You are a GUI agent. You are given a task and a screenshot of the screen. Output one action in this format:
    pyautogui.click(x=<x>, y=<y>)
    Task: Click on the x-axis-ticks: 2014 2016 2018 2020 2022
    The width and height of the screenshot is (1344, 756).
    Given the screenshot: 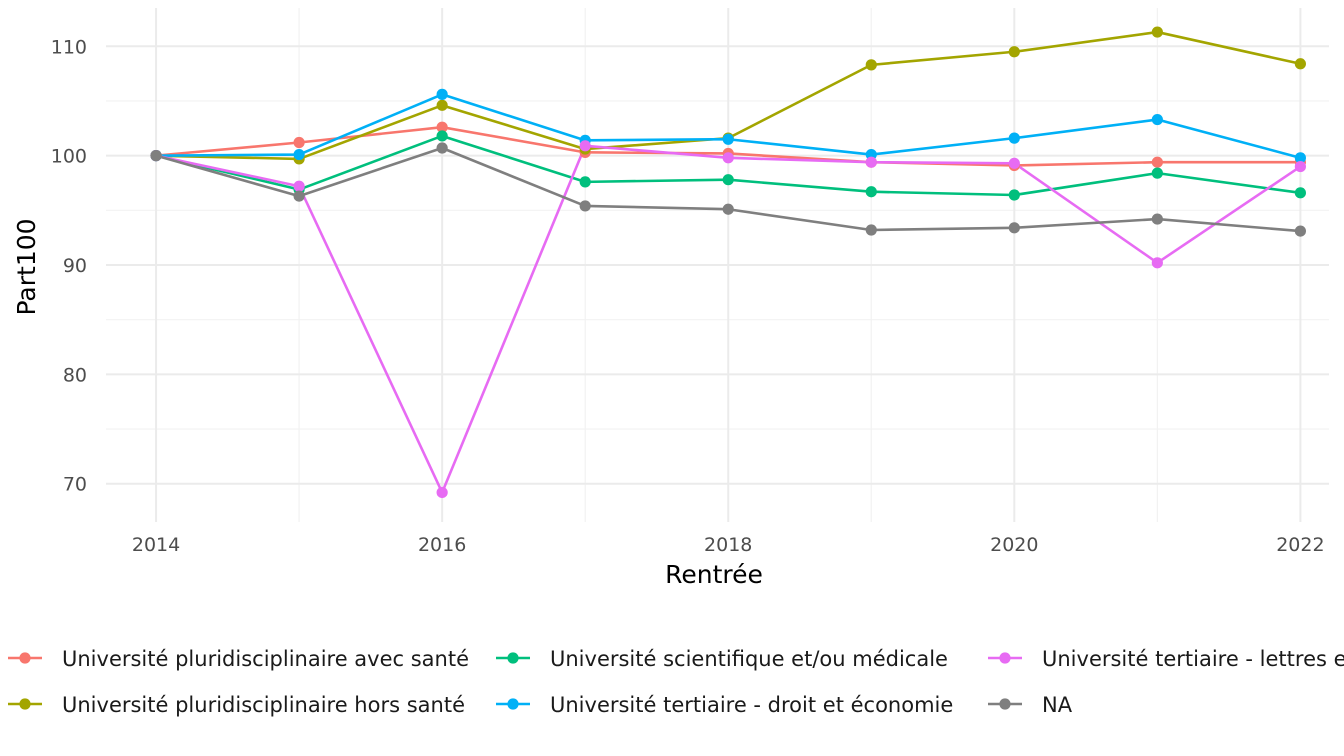 What is the action you would take?
    pyautogui.click(x=728, y=545)
    